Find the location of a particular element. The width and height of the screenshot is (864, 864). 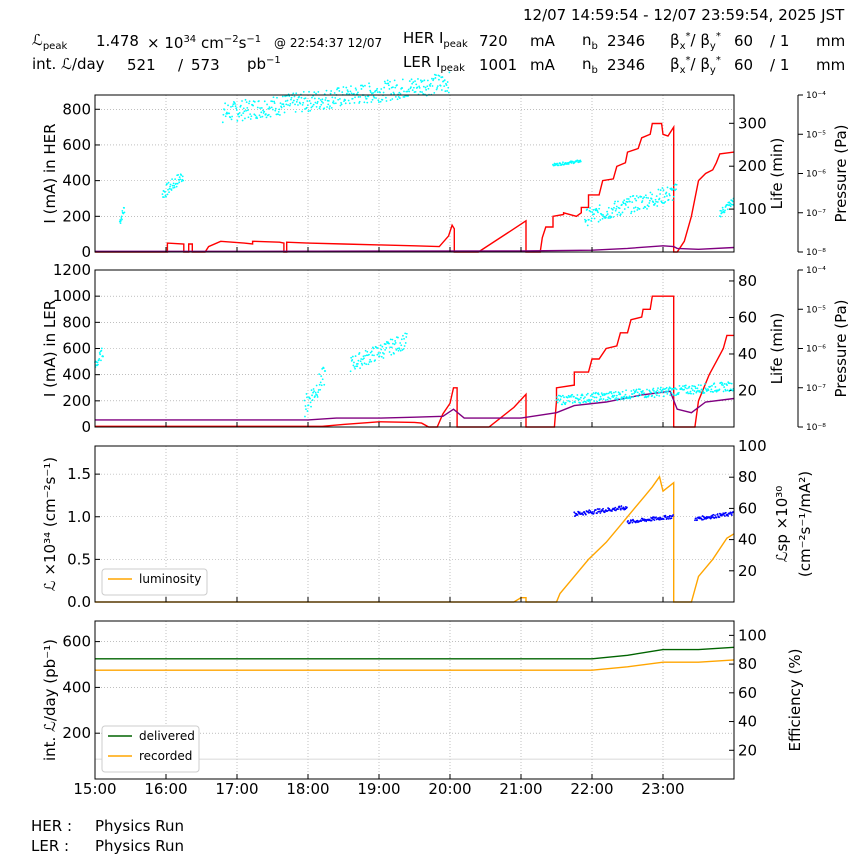

her-y3tick-label: 10⁻⁵ is located at coordinates (816, 135).